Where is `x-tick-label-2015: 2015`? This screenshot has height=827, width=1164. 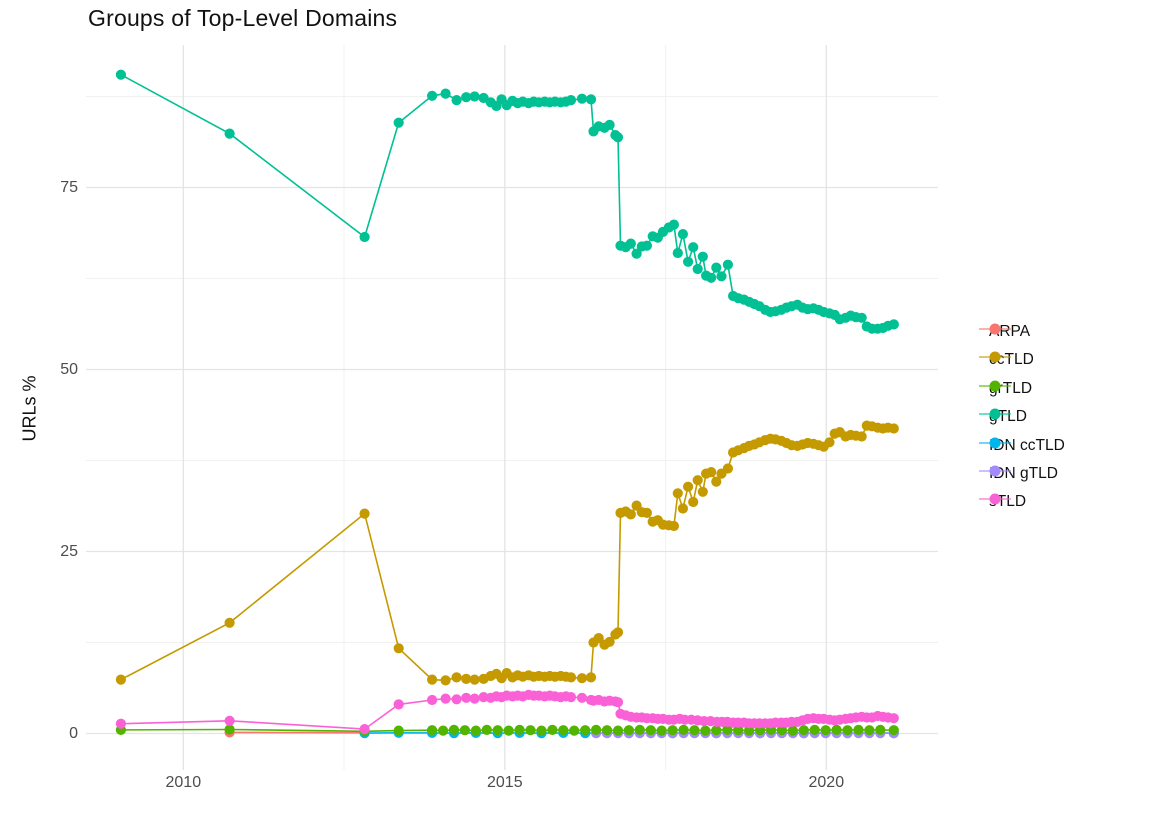 x-tick-label-2015: 2015 is located at coordinates (505, 782).